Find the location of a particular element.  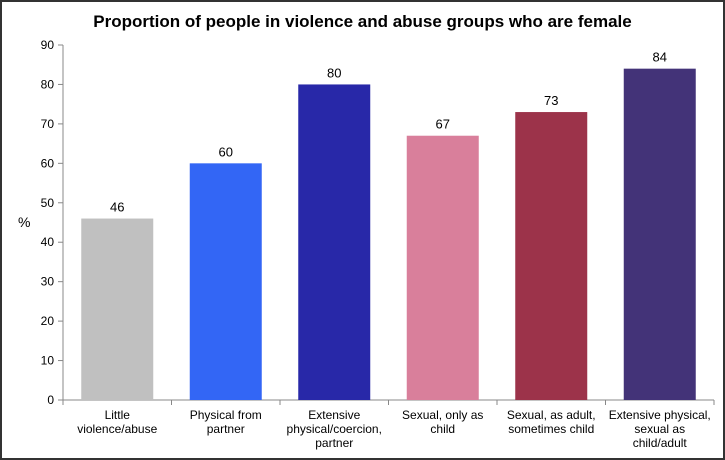

y-axis-label: % is located at coordinates (24, 222).